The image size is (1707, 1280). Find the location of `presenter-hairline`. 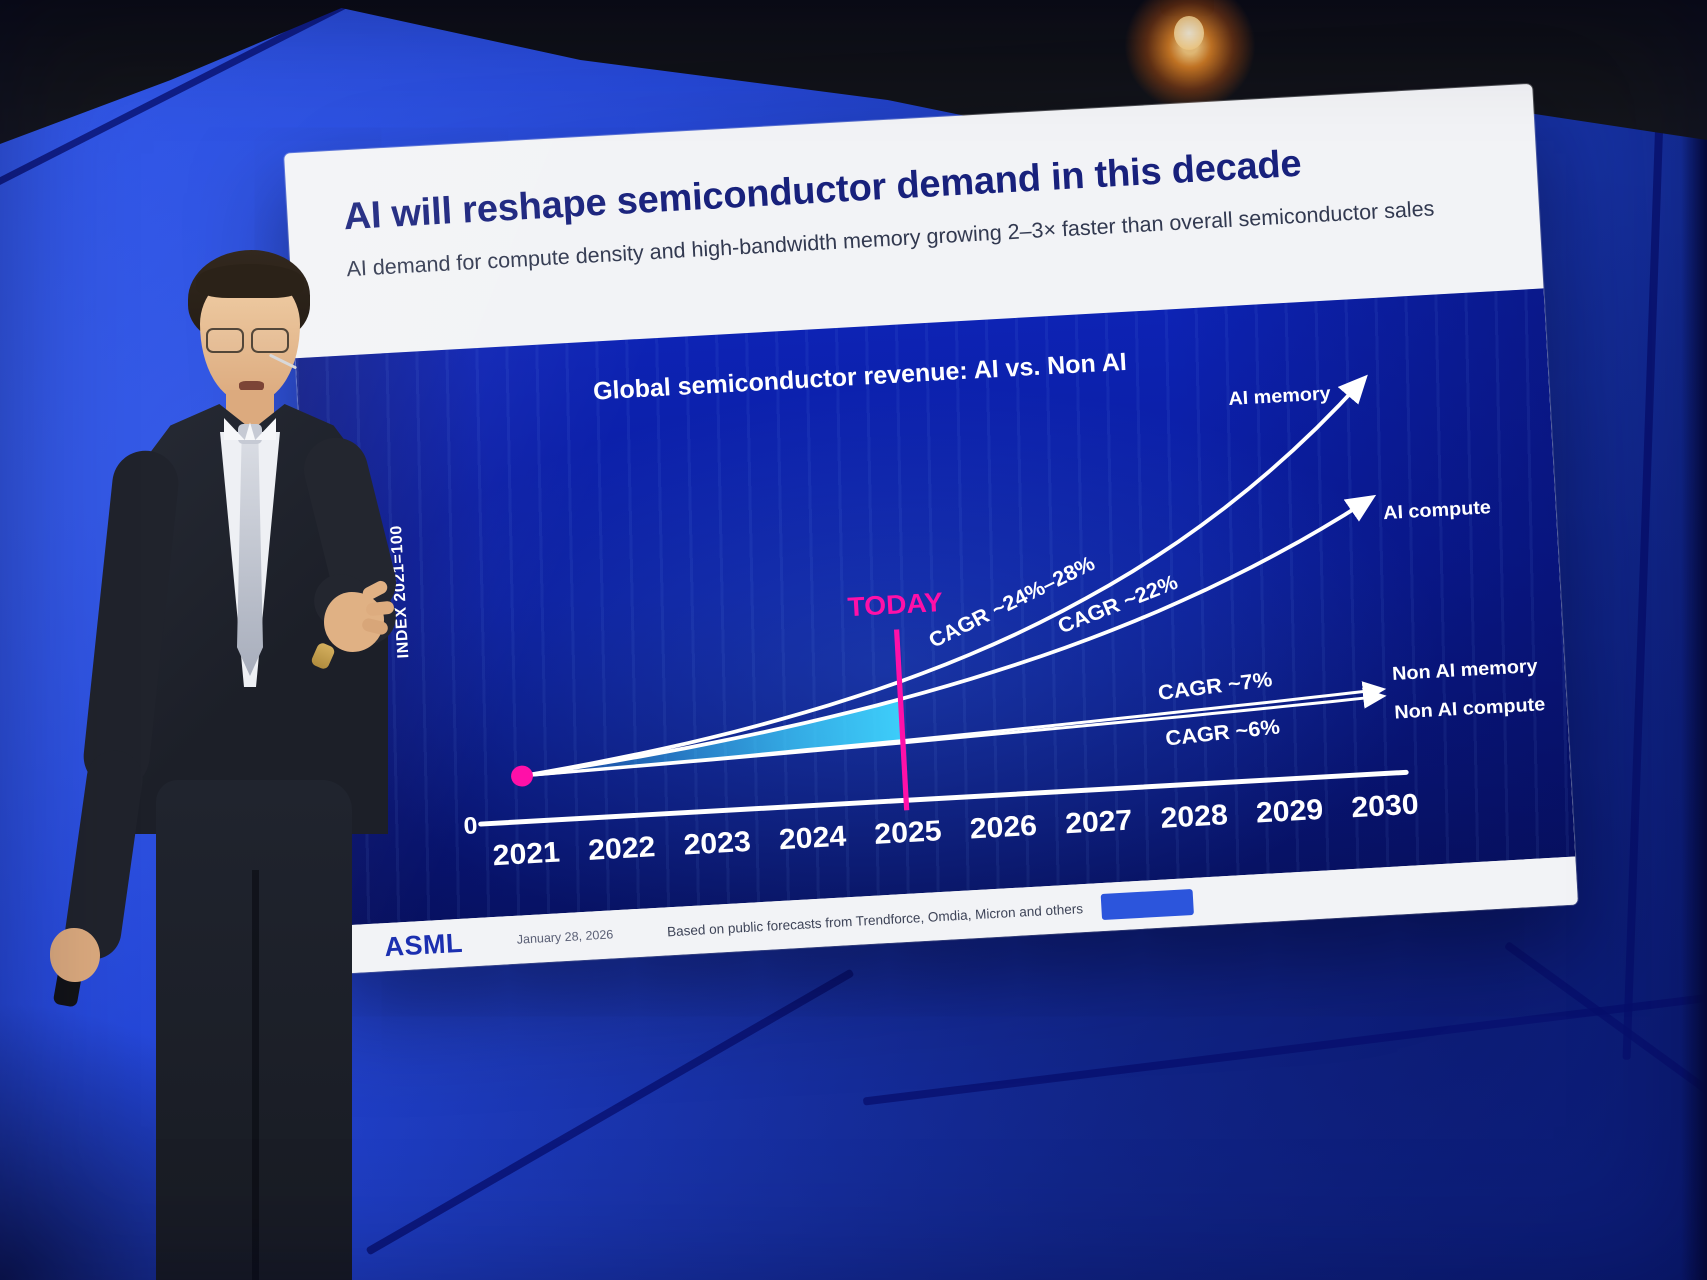

presenter-hairline is located at coordinates (250, 281).